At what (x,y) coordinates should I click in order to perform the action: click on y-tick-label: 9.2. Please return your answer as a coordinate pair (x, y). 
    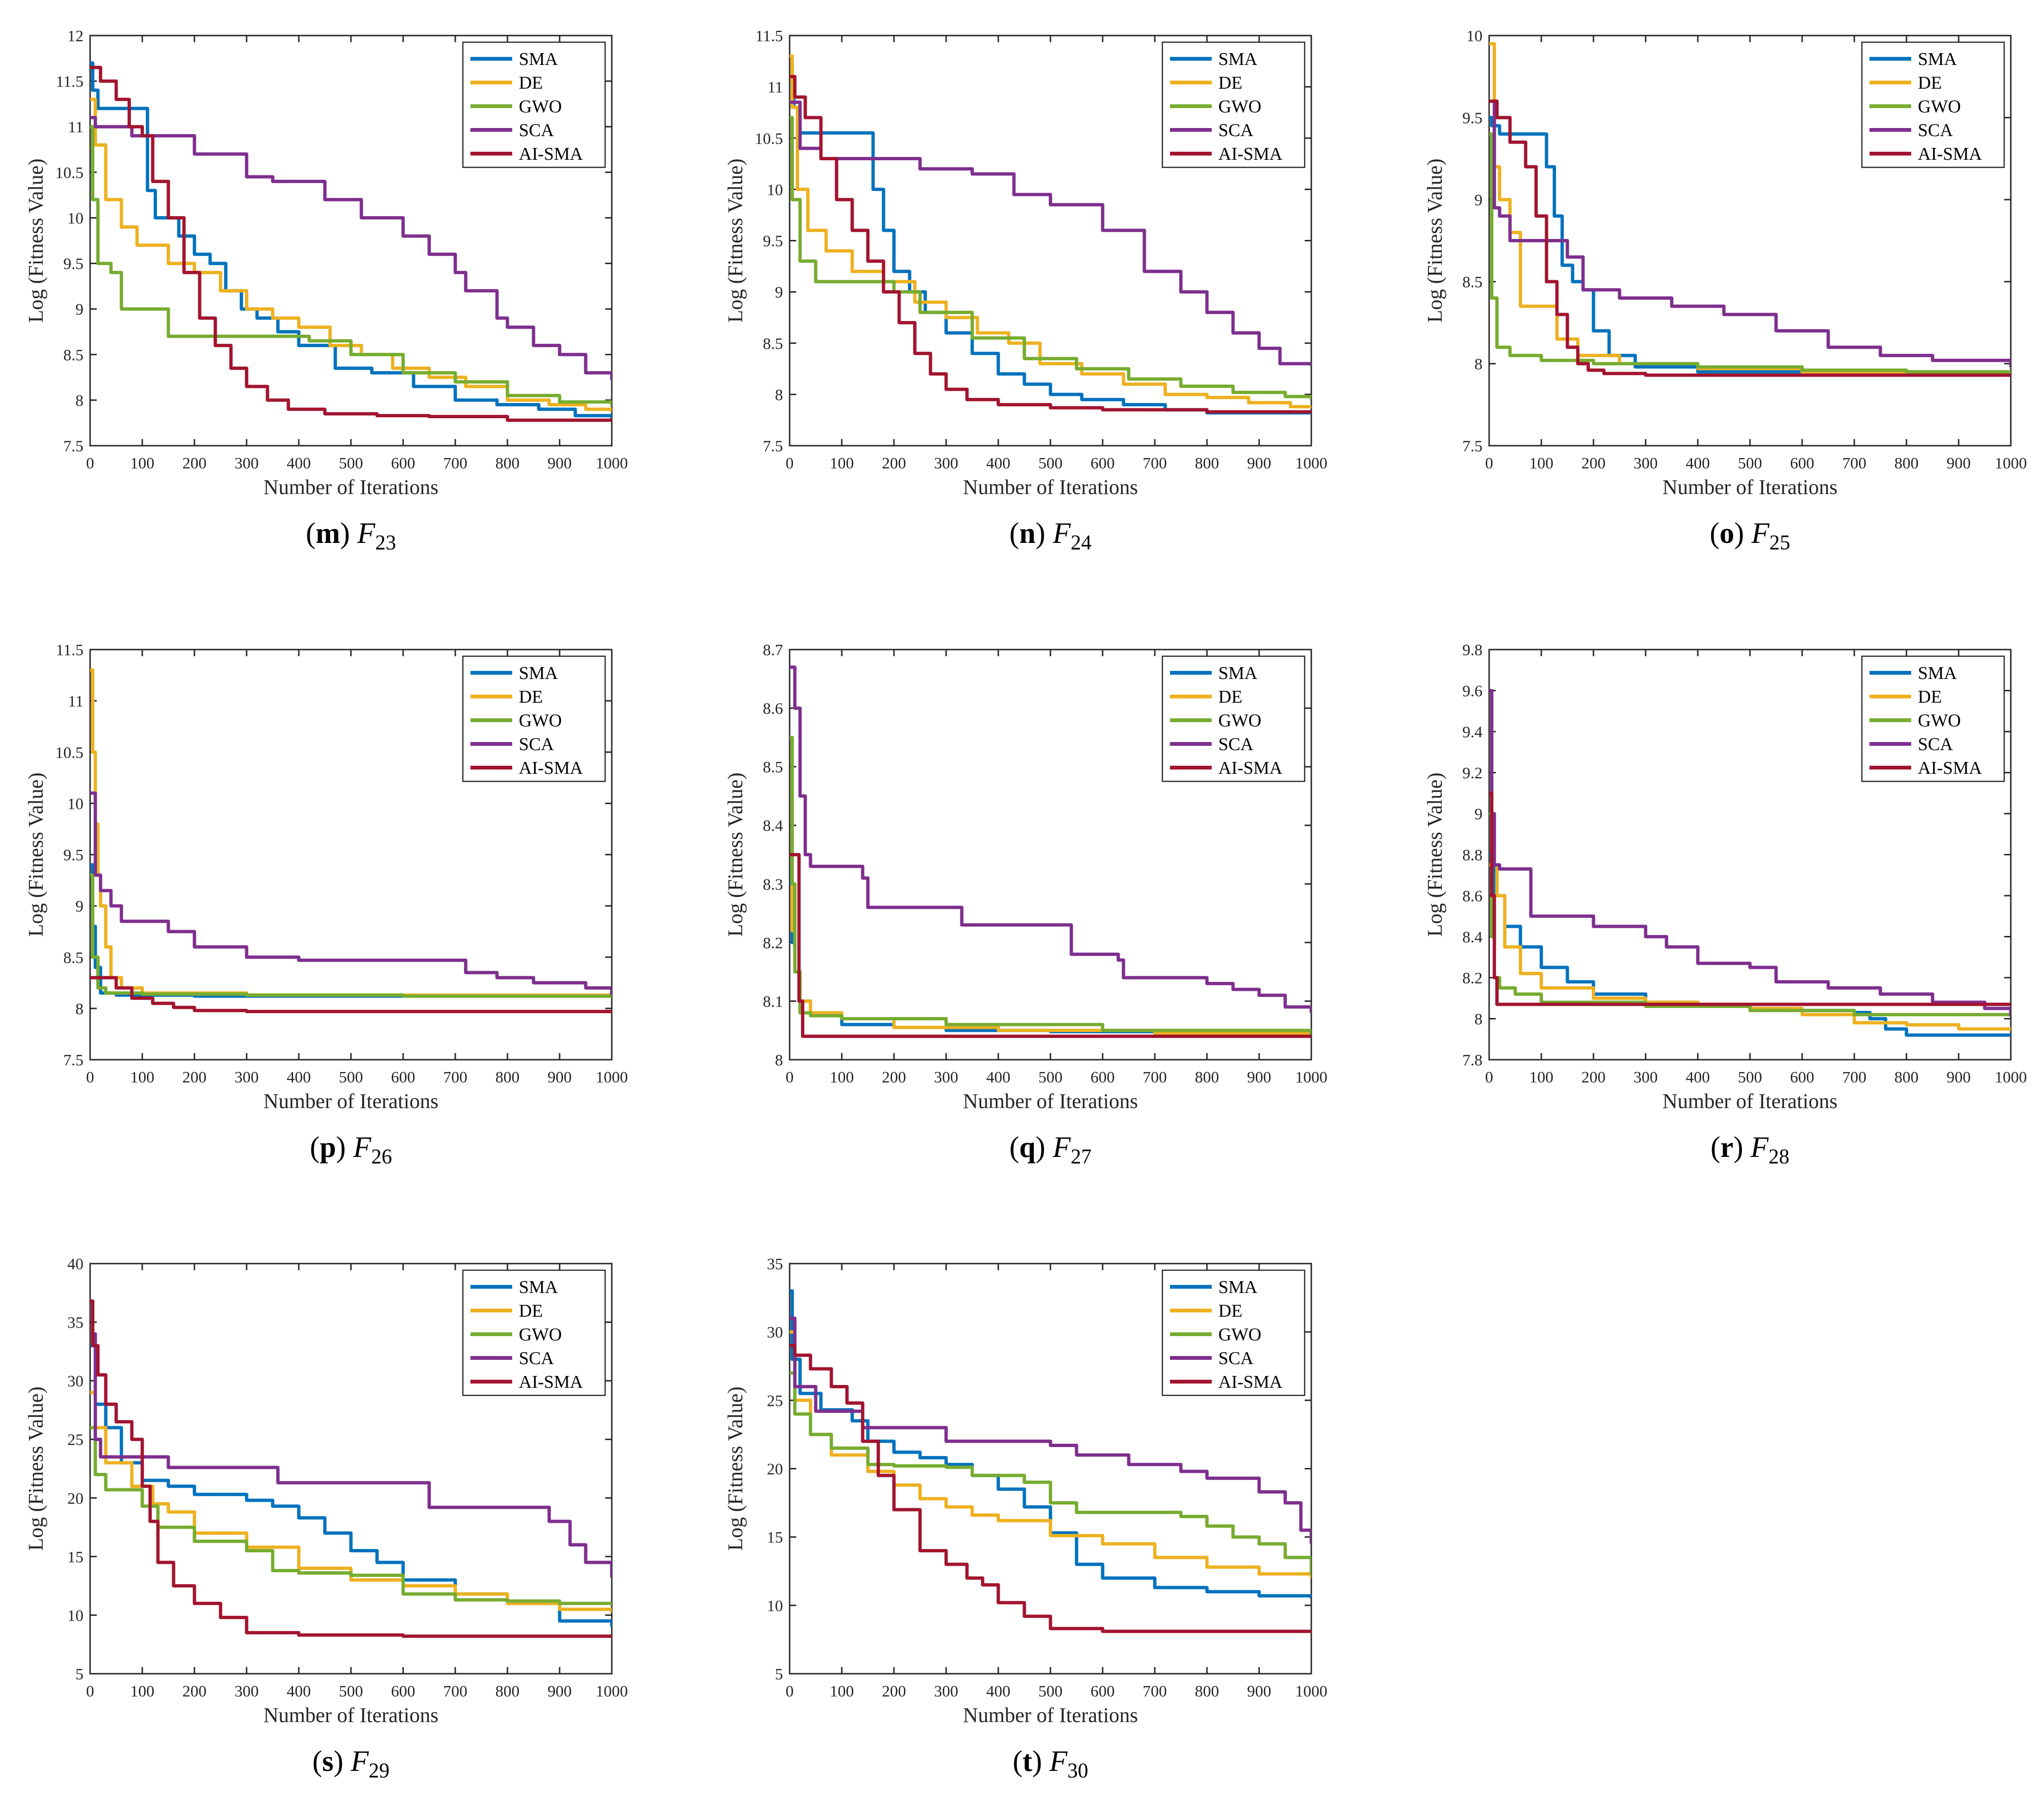
    Looking at the image, I should click on (1473, 773).